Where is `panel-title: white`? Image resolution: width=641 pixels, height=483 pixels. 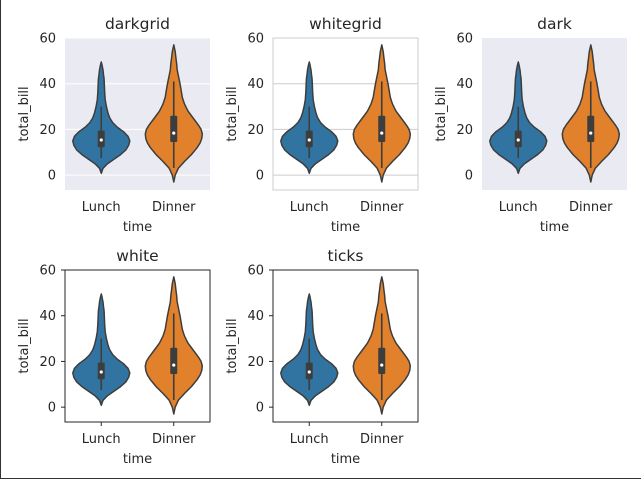
panel-title: white is located at coordinates (137, 256).